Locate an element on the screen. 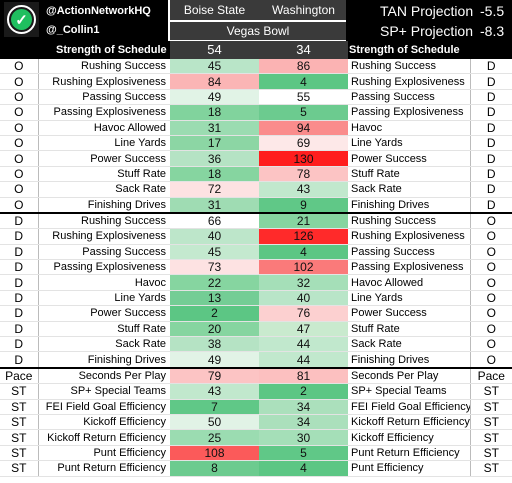  boise-value: 8 is located at coordinates (214, 468).